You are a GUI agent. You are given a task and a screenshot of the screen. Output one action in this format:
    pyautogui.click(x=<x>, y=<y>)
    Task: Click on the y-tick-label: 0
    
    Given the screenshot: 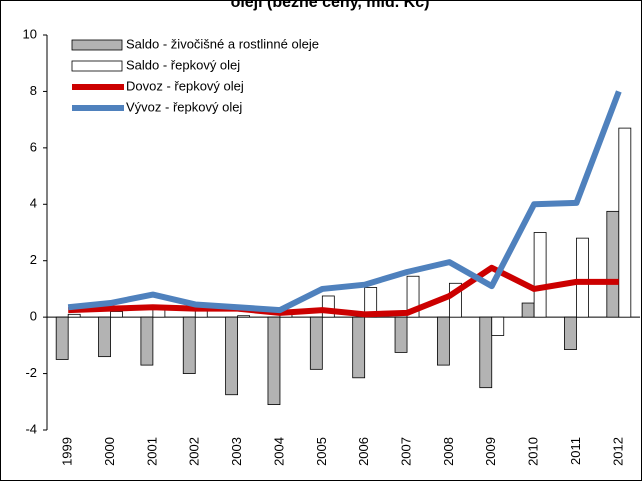 What is the action you would take?
    pyautogui.click(x=33, y=316)
    